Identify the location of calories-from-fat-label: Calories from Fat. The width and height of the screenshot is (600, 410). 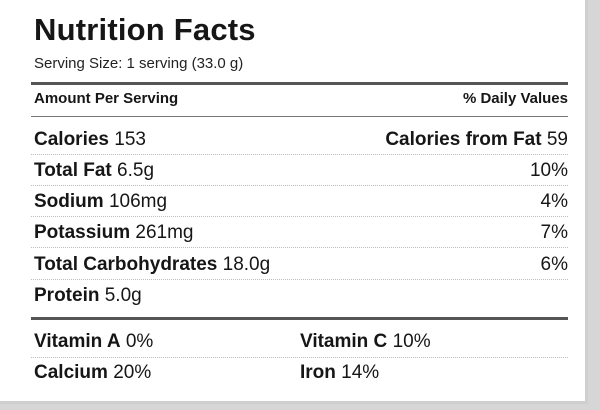
(463, 139).